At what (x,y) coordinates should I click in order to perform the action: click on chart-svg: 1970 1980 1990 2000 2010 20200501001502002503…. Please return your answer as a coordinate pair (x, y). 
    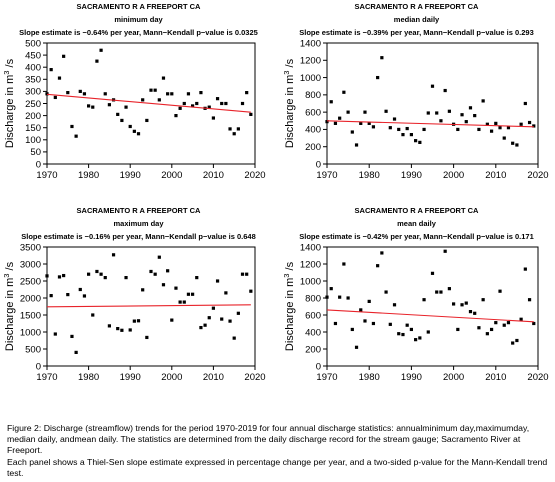
    Looking at the image, I should click on (134, 109).